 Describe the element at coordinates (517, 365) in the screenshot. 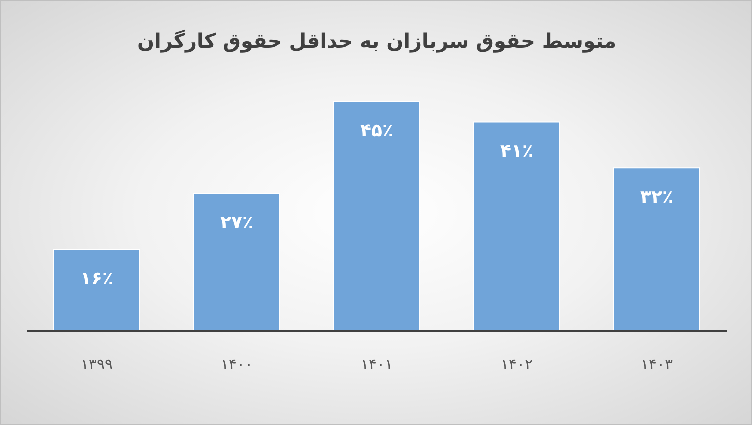

I see `x-tick-label: ۱۴۰۲` at that location.